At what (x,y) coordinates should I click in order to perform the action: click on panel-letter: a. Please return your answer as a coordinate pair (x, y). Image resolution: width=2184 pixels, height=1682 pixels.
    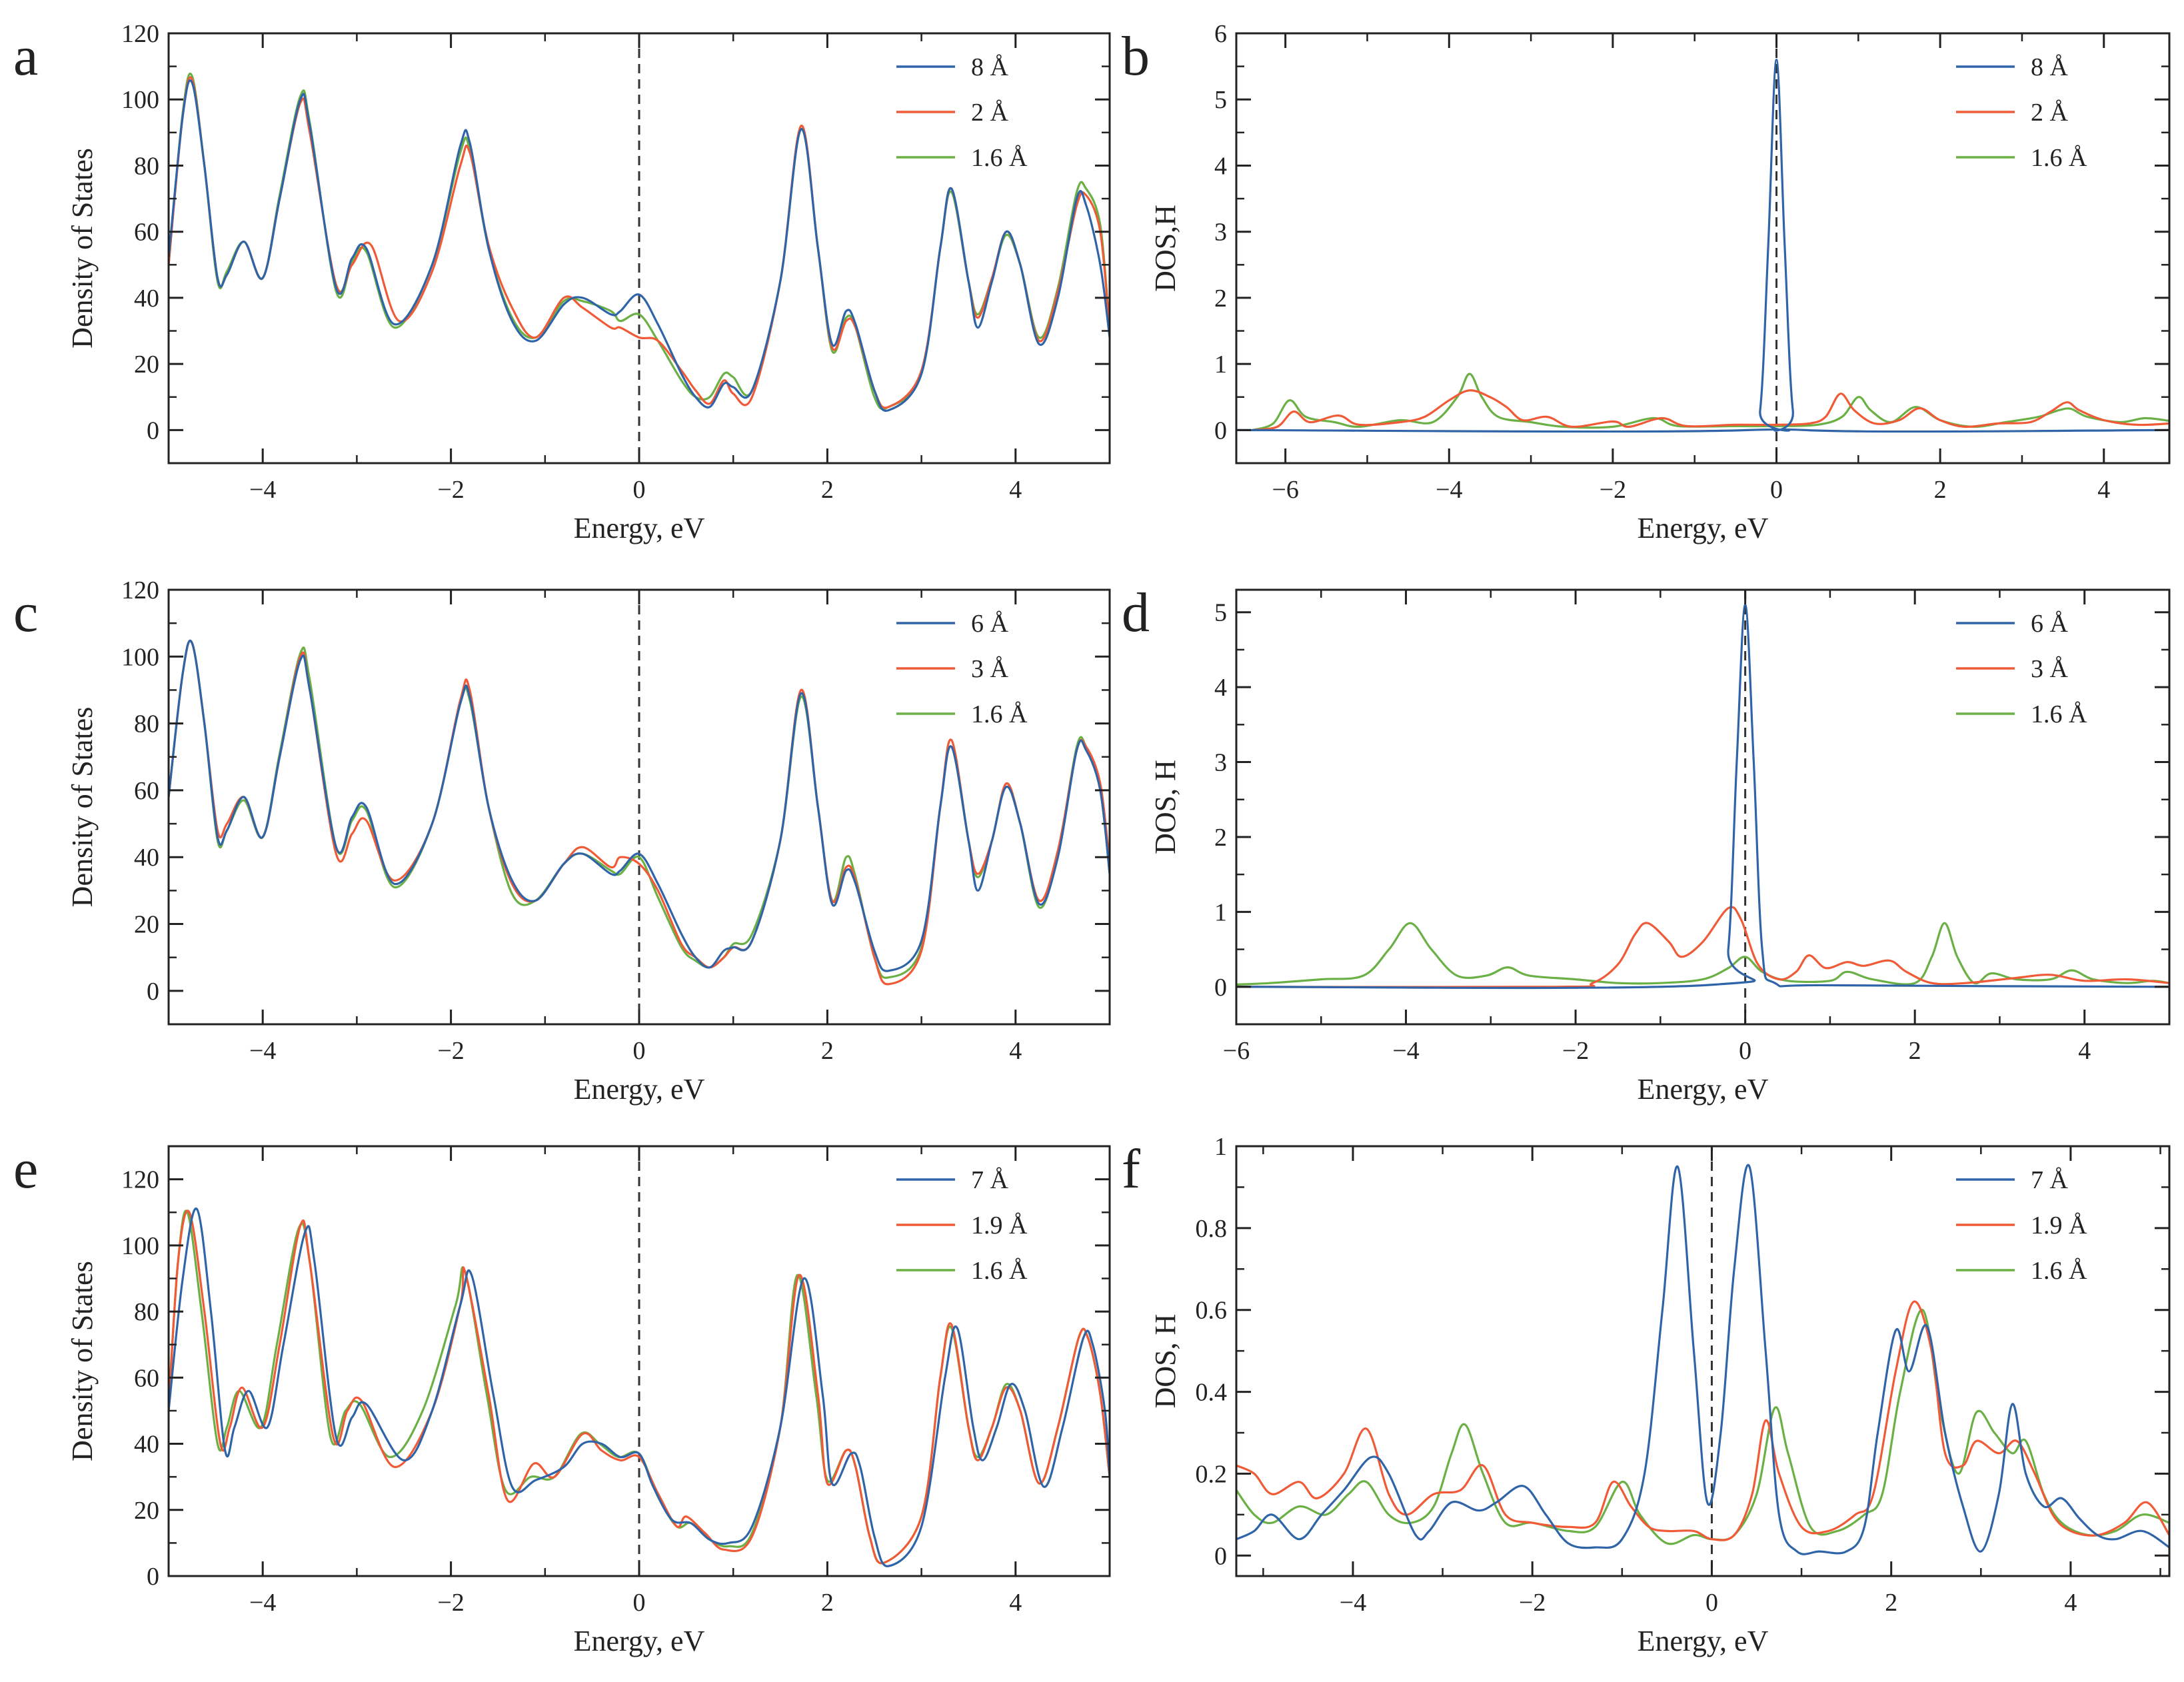
    Looking at the image, I should click on (25, 56).